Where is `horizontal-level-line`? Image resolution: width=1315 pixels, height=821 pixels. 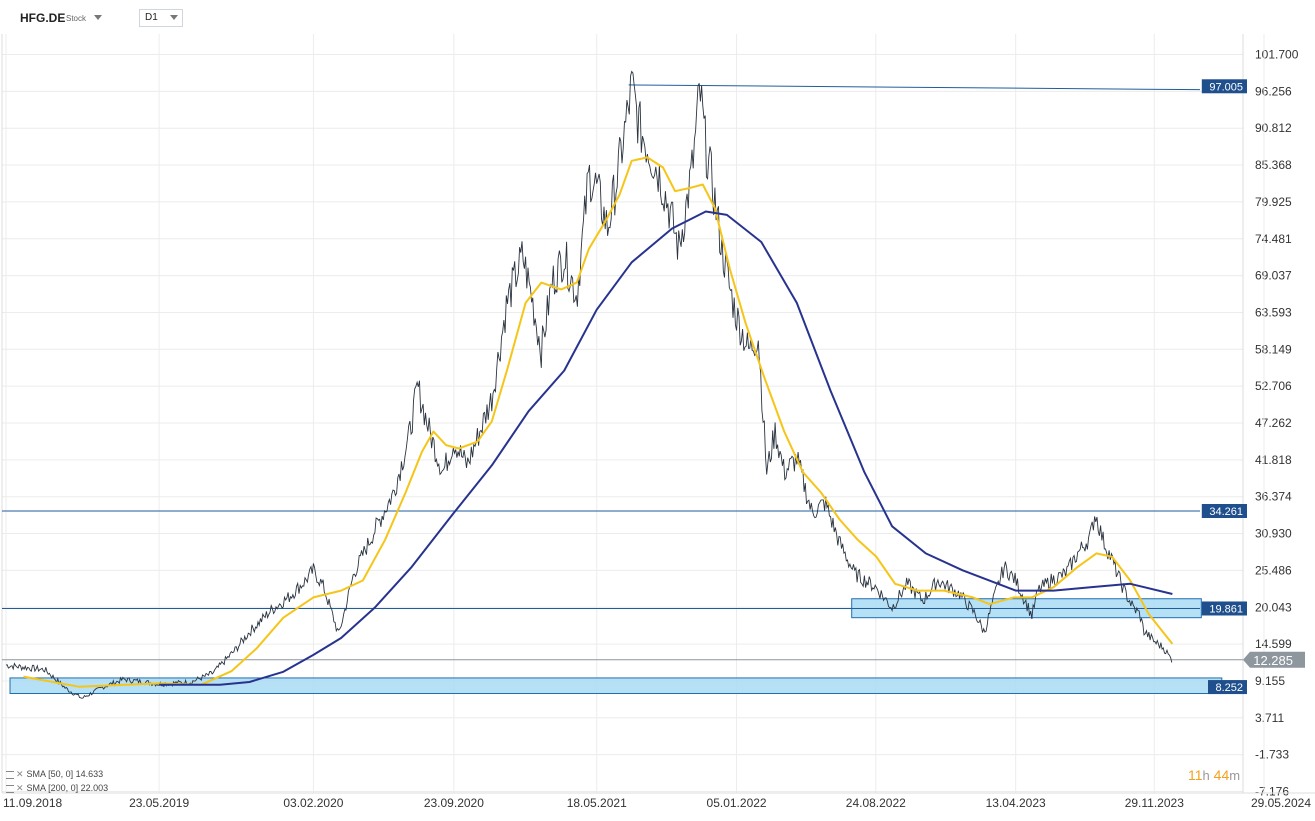 horizontal-level-line is located at coordinates (914, 87).